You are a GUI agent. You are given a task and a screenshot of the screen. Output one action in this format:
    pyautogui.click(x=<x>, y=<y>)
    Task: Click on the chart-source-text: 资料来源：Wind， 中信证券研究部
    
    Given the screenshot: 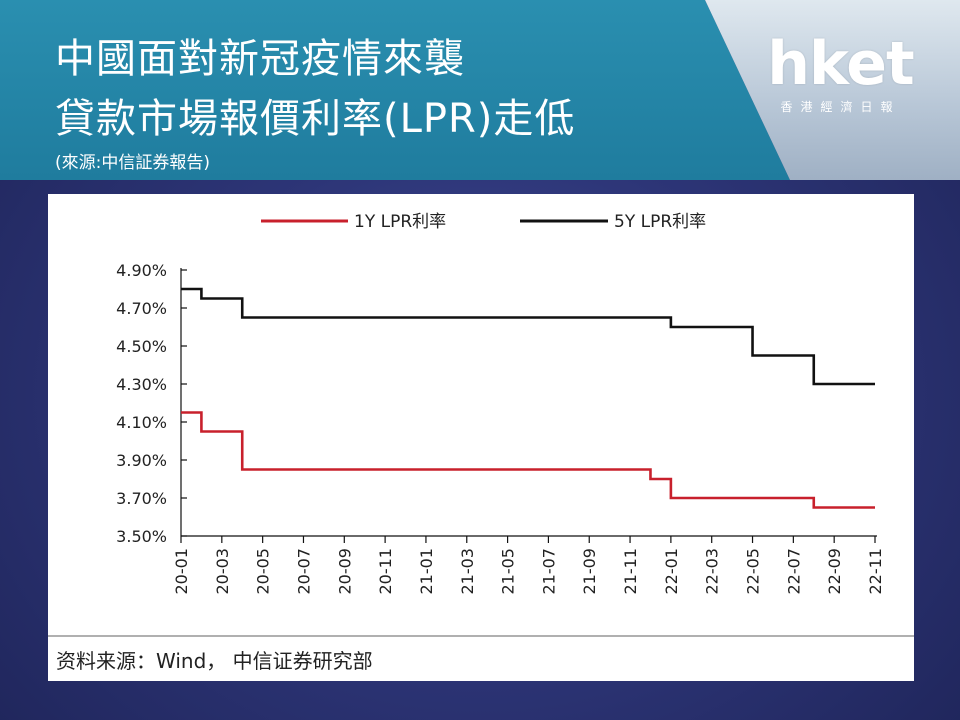 What is the action you would take?
    pyautogui.click(x=214, y=661)
    